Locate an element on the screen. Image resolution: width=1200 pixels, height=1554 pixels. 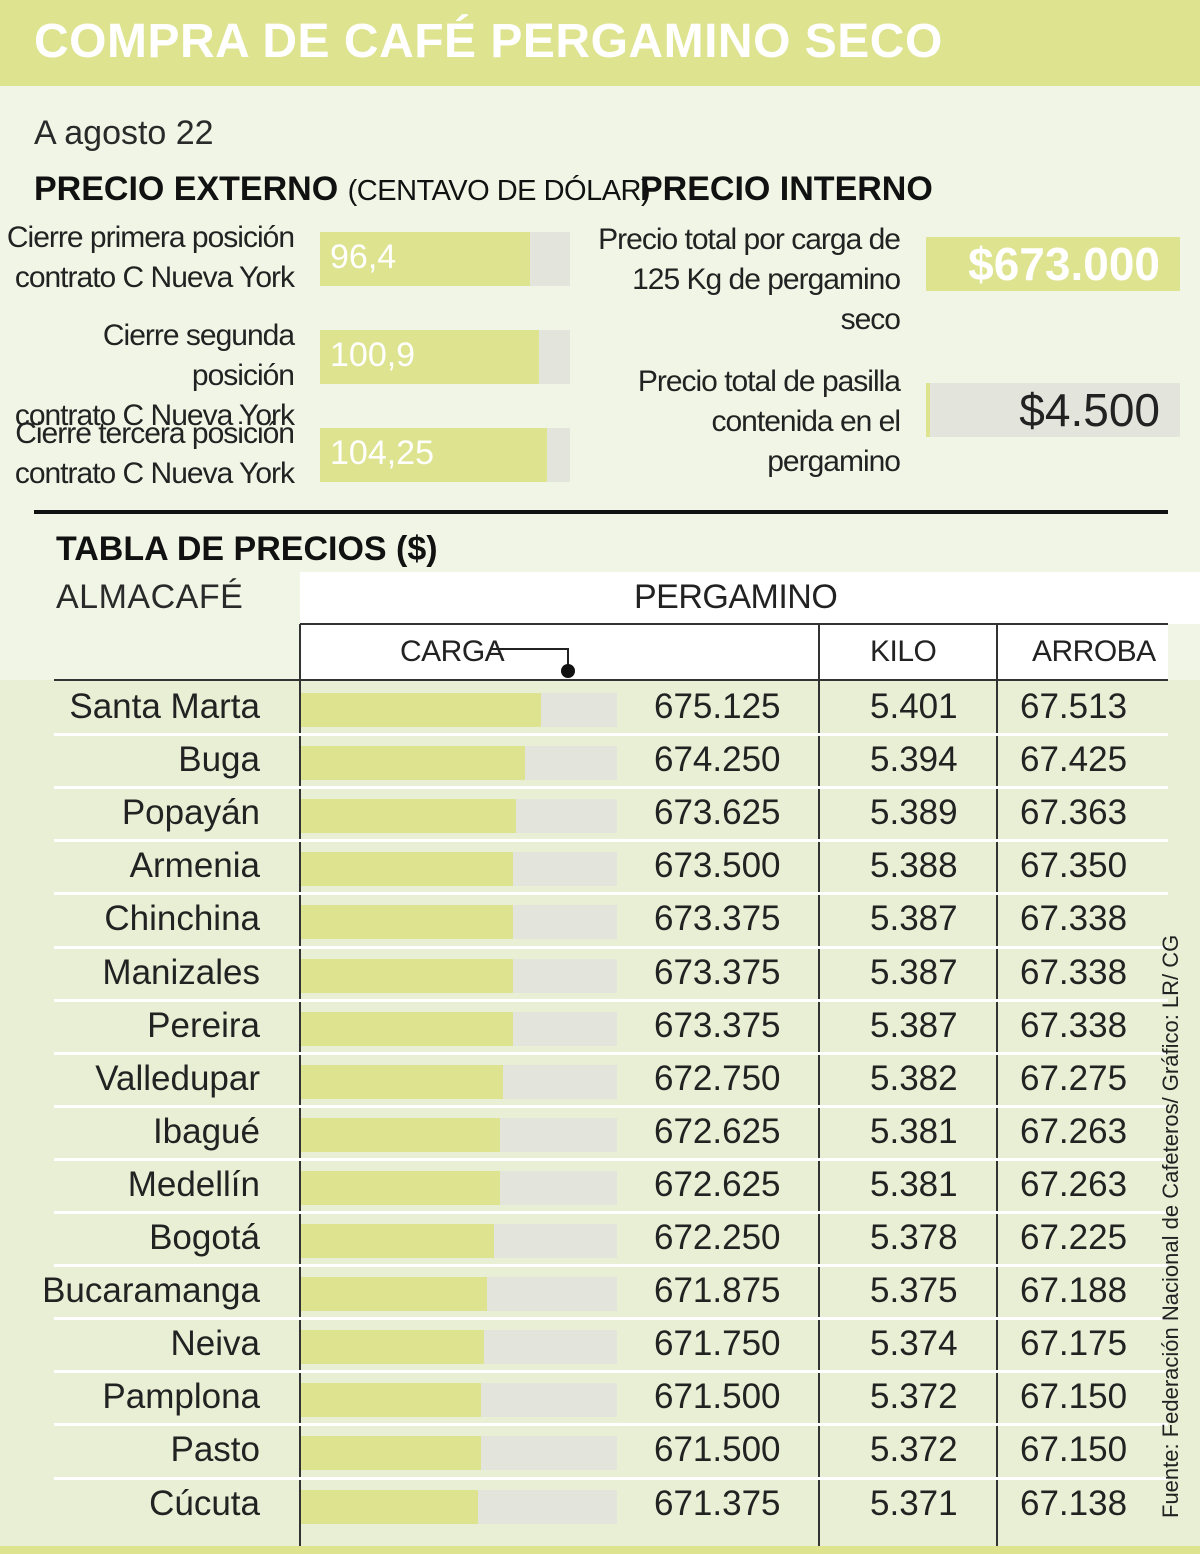
kilo-value: 5.371 is located at coordinates (914, 1503).